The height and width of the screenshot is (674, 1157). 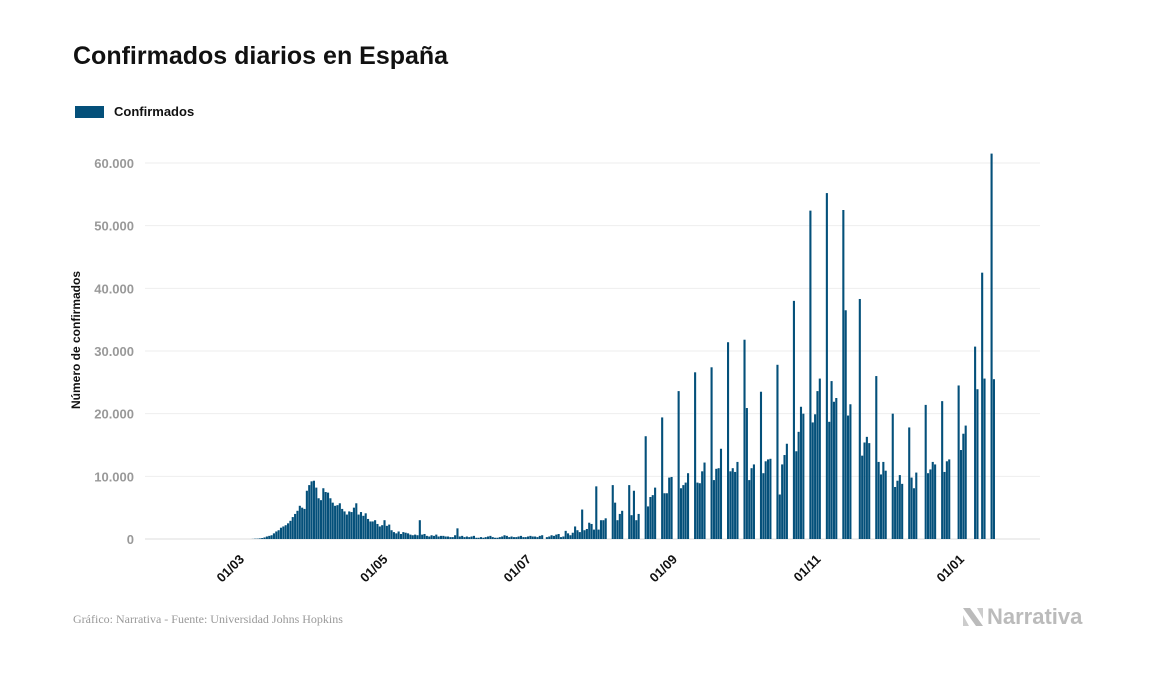 I want to click on chart-title: Confirmados diarios en España, so click(x=261, y=56).